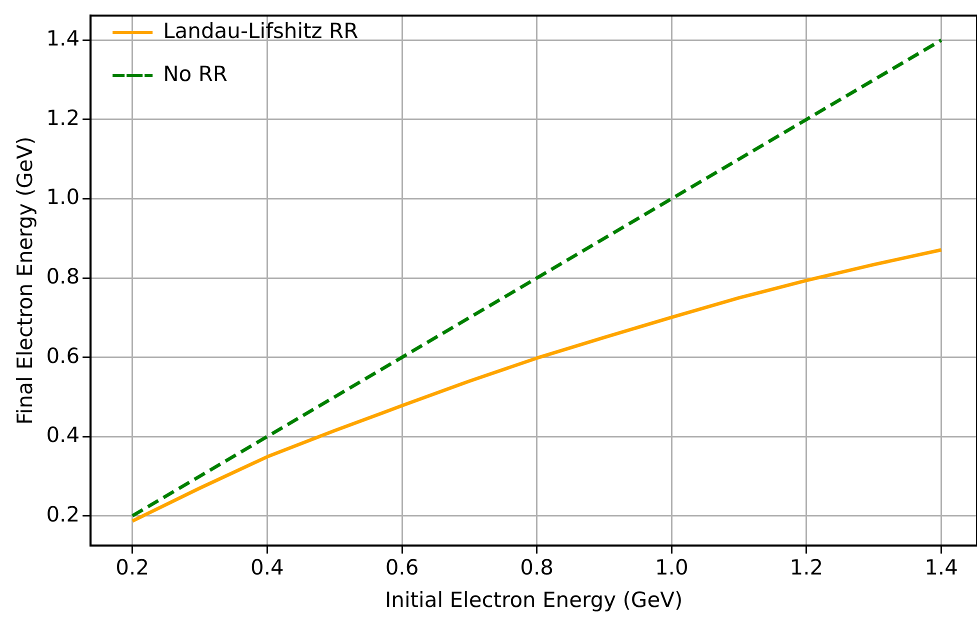 The height and width of the screenshot is (622, 977). Describe the element at coordinates (807, 568) in the screenshot. I see `x-tick-label: 1.2` at that location.